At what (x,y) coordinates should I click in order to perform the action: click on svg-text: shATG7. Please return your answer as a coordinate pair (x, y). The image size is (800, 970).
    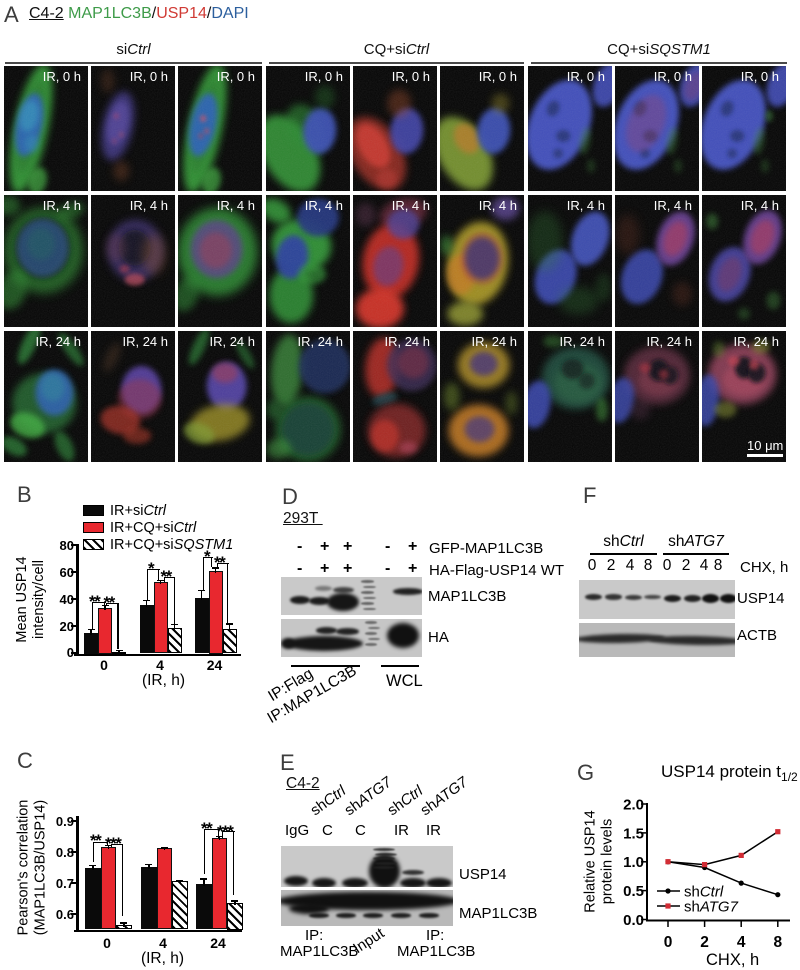
    Looking at the image, I should click on (711, 907).